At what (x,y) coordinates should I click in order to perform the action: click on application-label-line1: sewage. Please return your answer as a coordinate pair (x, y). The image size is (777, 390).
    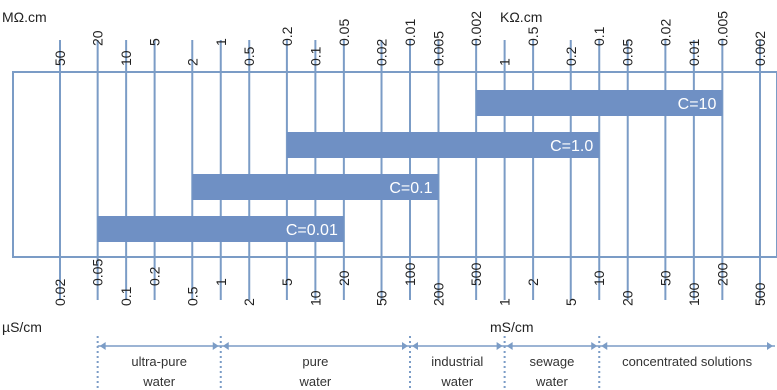
    Looking at the image, I should click on (552, 361).